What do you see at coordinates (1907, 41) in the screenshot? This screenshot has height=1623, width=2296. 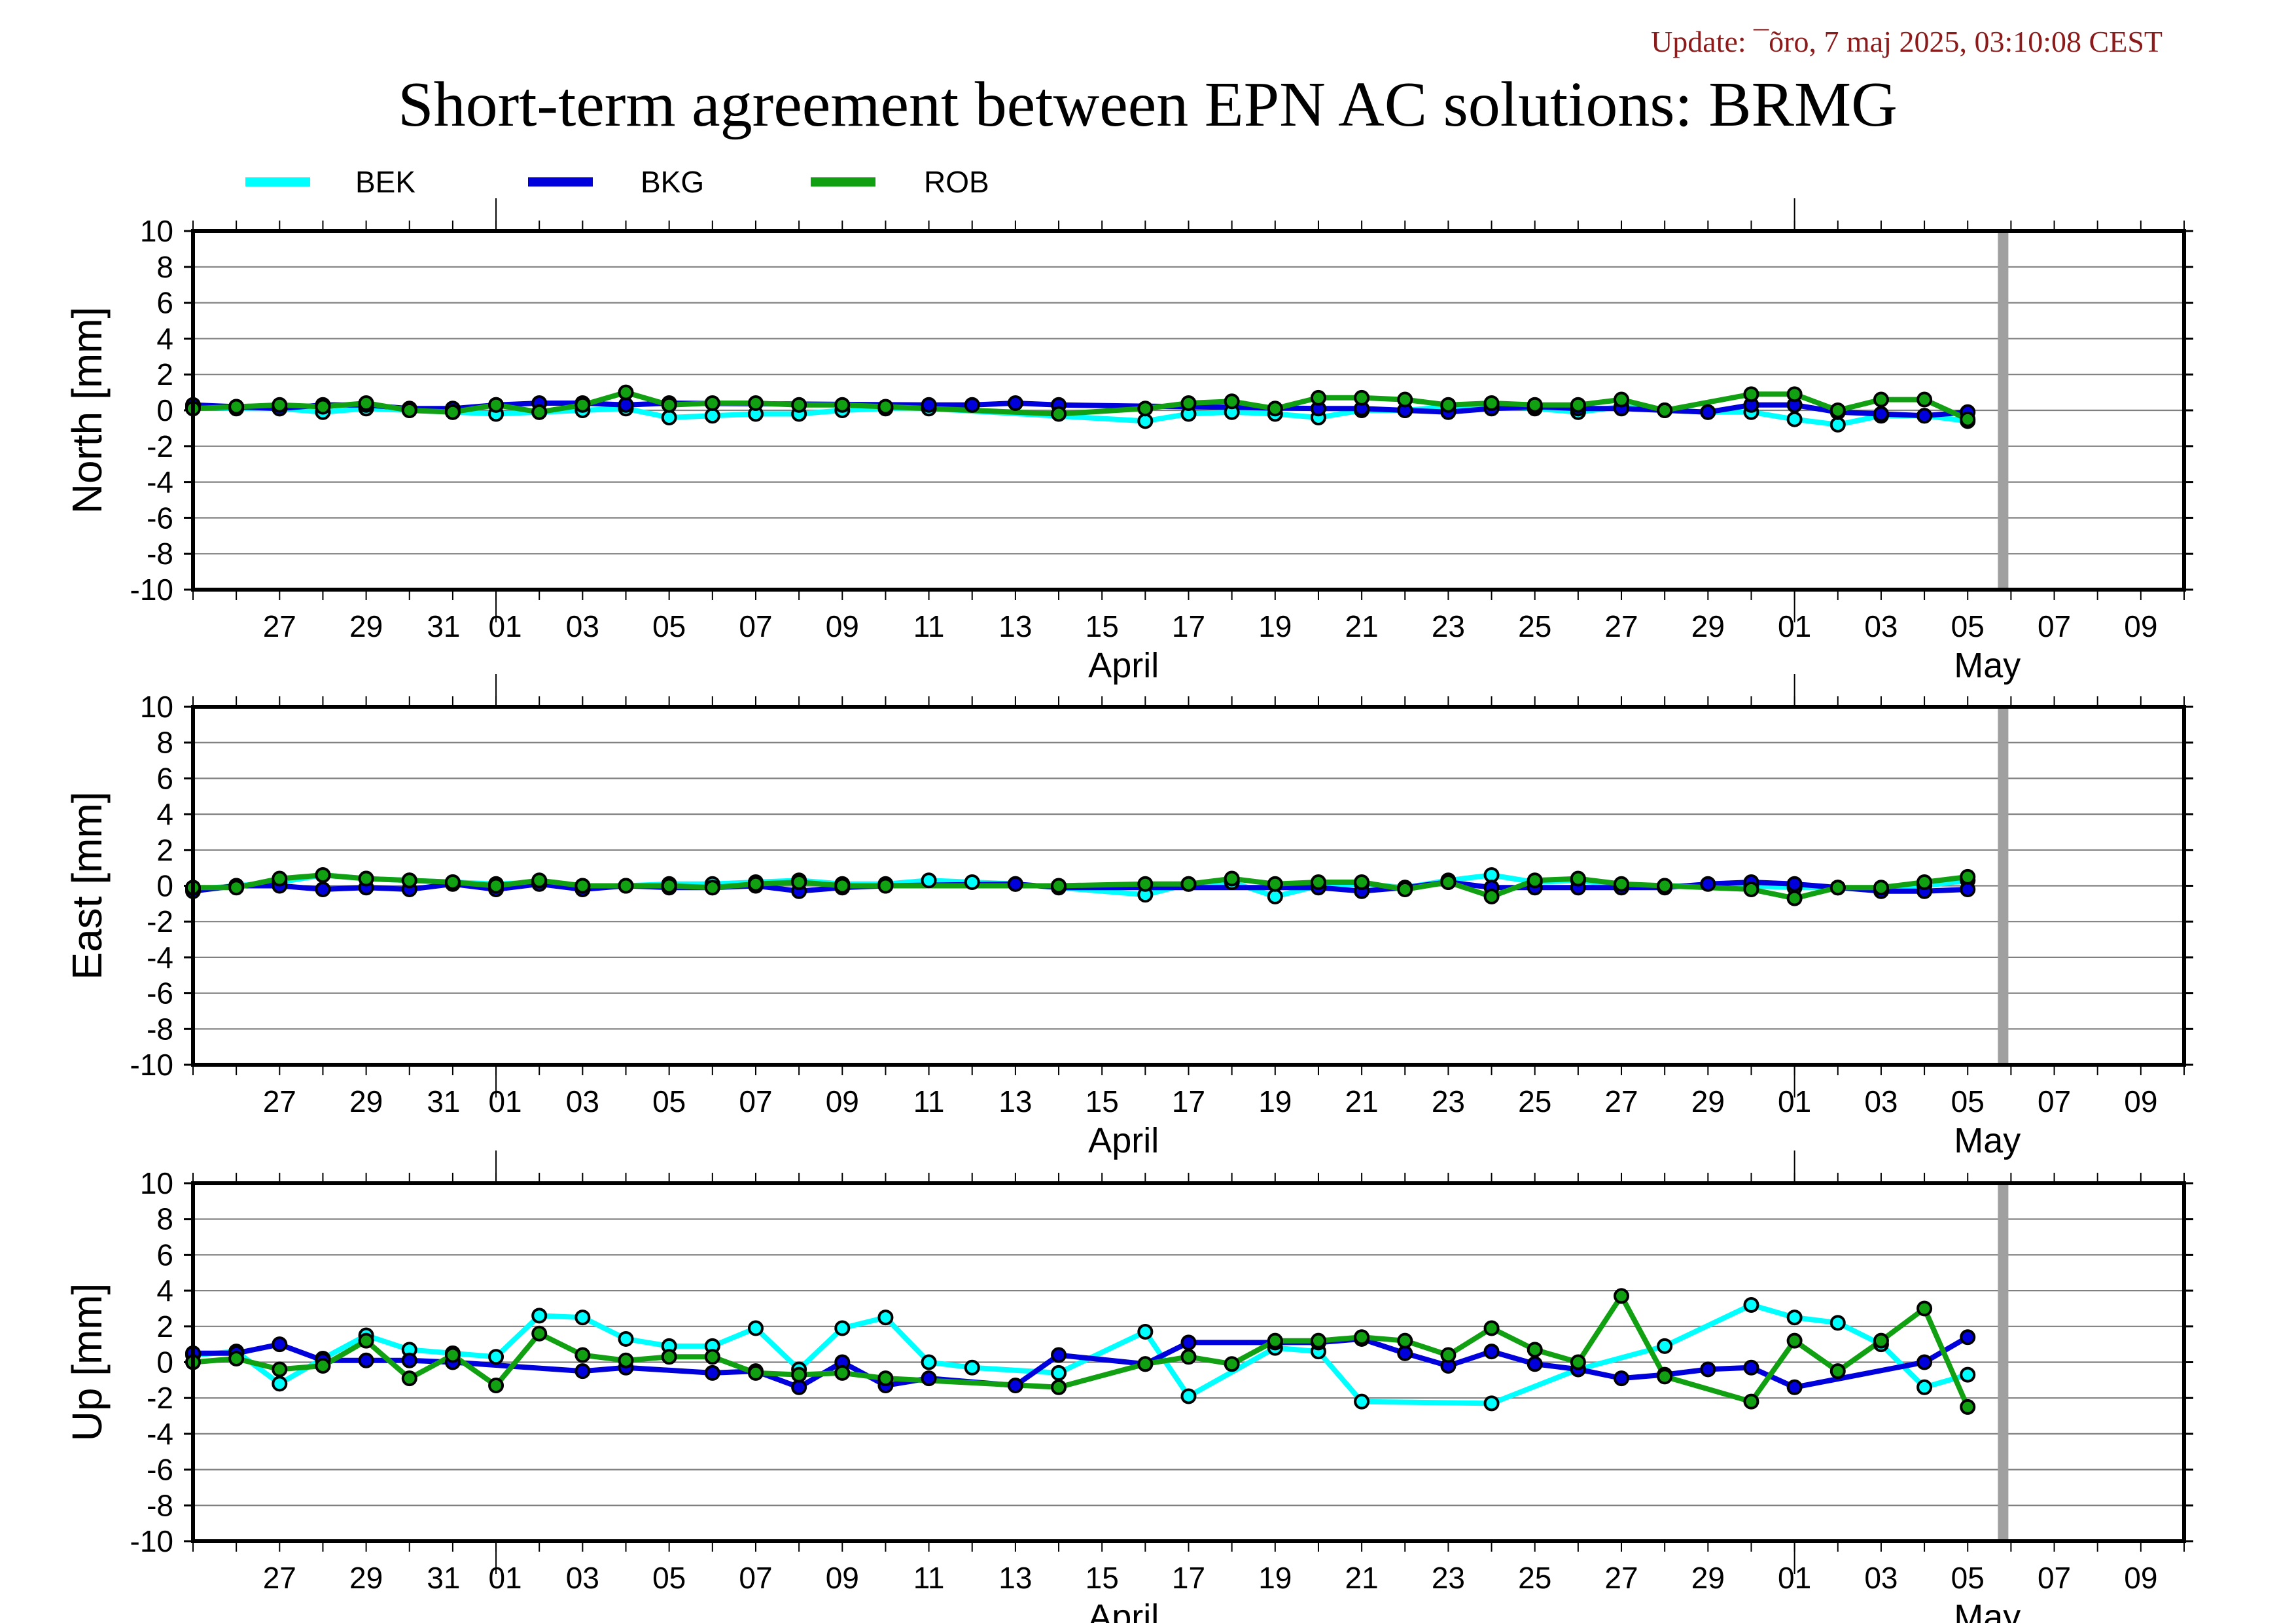 I see `update-timestamp: Update: ¯õro, 7 maj 2025, 03:10:08 CEST` at bounding box center [1907, 41].